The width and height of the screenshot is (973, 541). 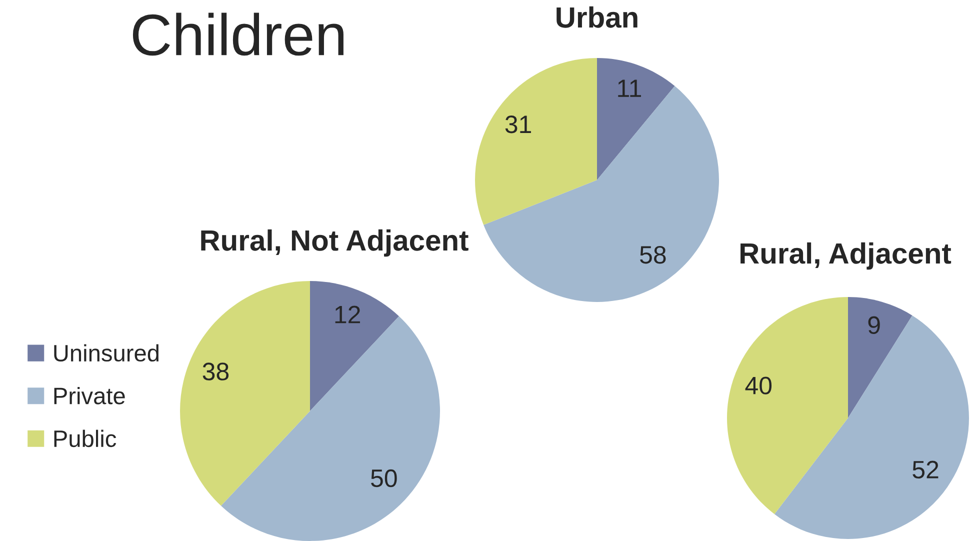 What do you see at coordinates (597, 17) in the screenshot?
I see `chart-title: Urban` at bounding box center [597, 17].